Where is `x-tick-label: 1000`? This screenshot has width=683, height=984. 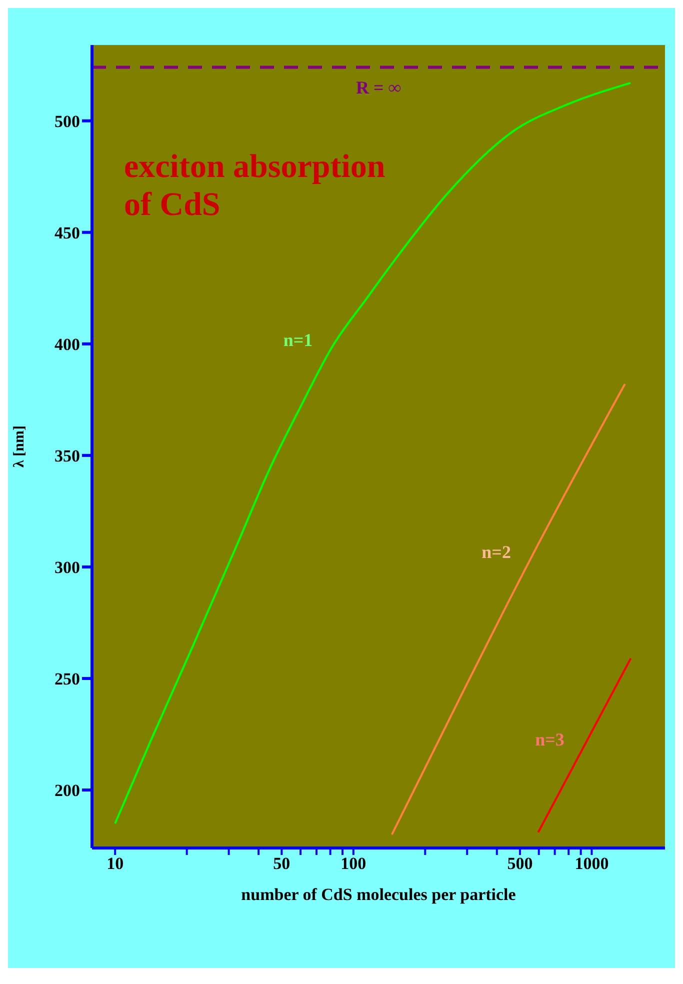 x-tick-label: 1000 is located at coordinates (591, 864).